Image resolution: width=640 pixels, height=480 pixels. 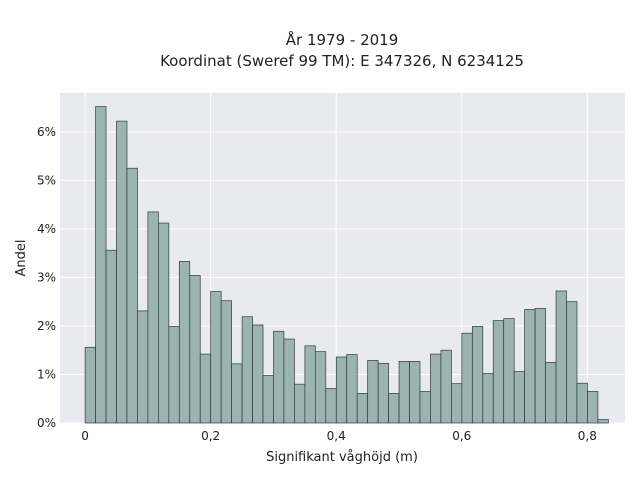 I want to click on y-tick-label: 4%, so click(x=46, y=229).